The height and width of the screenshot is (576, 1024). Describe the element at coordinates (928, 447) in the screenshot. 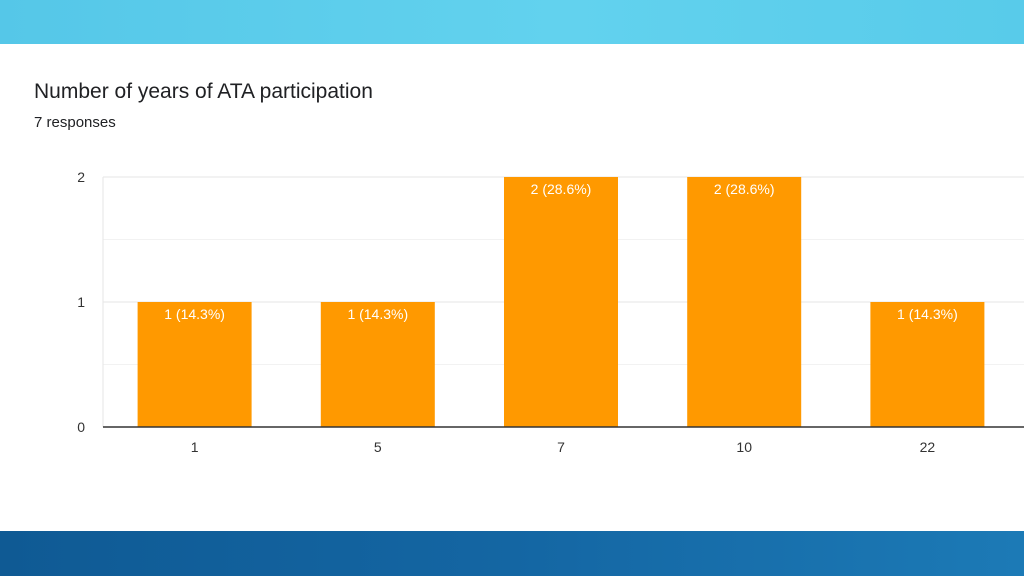

I see `x-tick-label: 22` at that location.